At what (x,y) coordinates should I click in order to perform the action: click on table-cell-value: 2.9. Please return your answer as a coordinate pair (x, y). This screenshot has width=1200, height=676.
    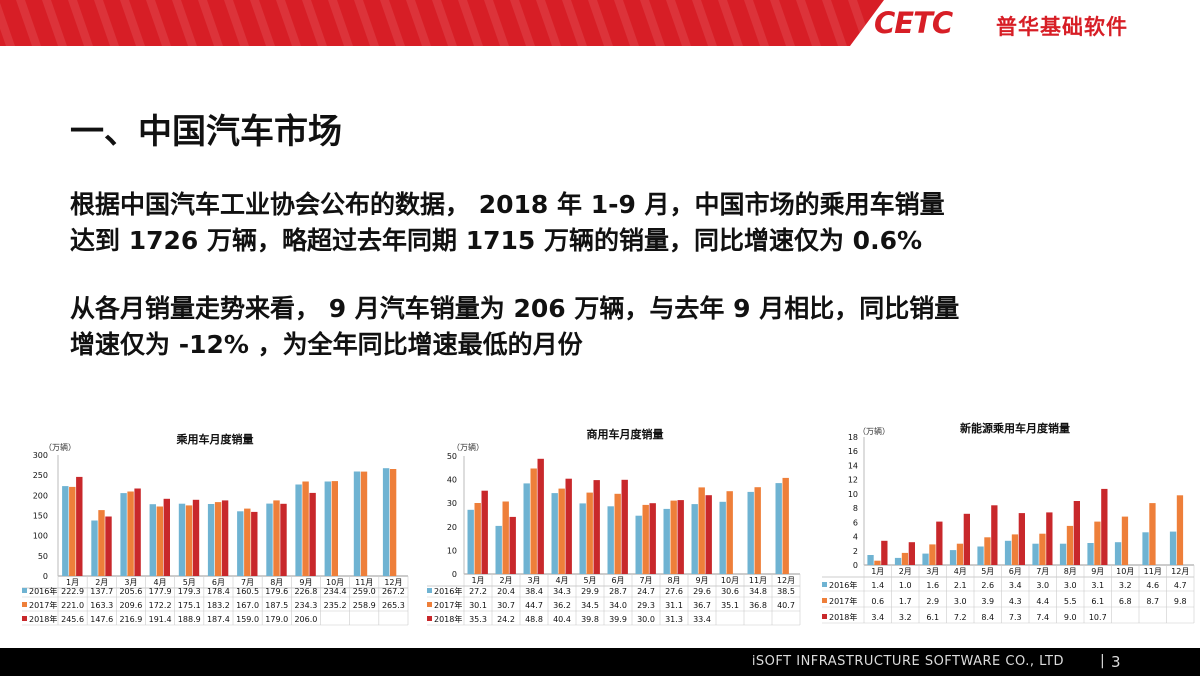
    Looking at the image, I should click on (932, 601).